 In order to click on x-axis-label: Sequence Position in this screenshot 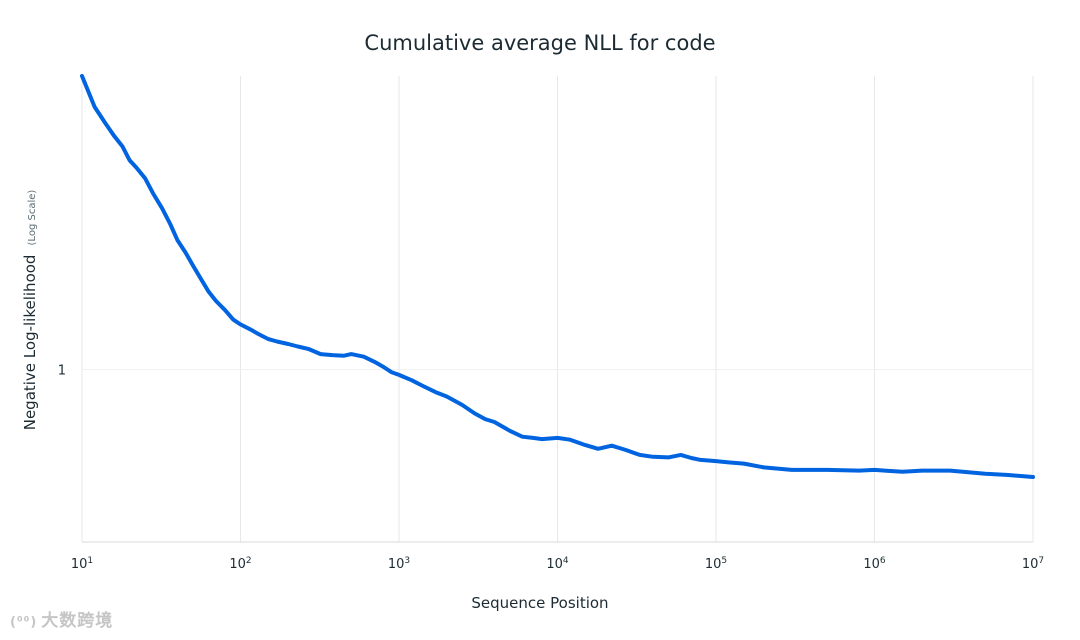, I will do `click(539, 603)`.